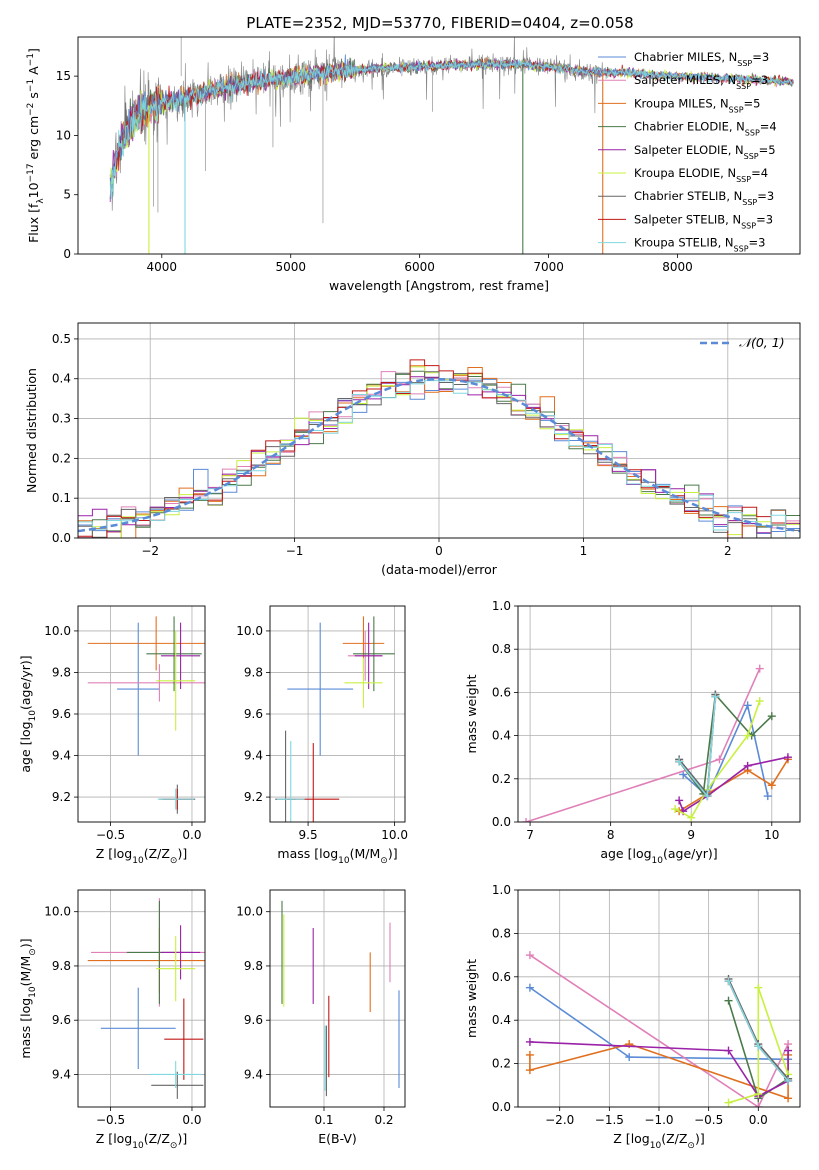 Image resolution: width=819 pixels, height=1170 pixels. What do you see at coordinates (559, 1120) in the screenshot?
I see `x-tick-label: −2.0` at bounding box center [559, 1120].